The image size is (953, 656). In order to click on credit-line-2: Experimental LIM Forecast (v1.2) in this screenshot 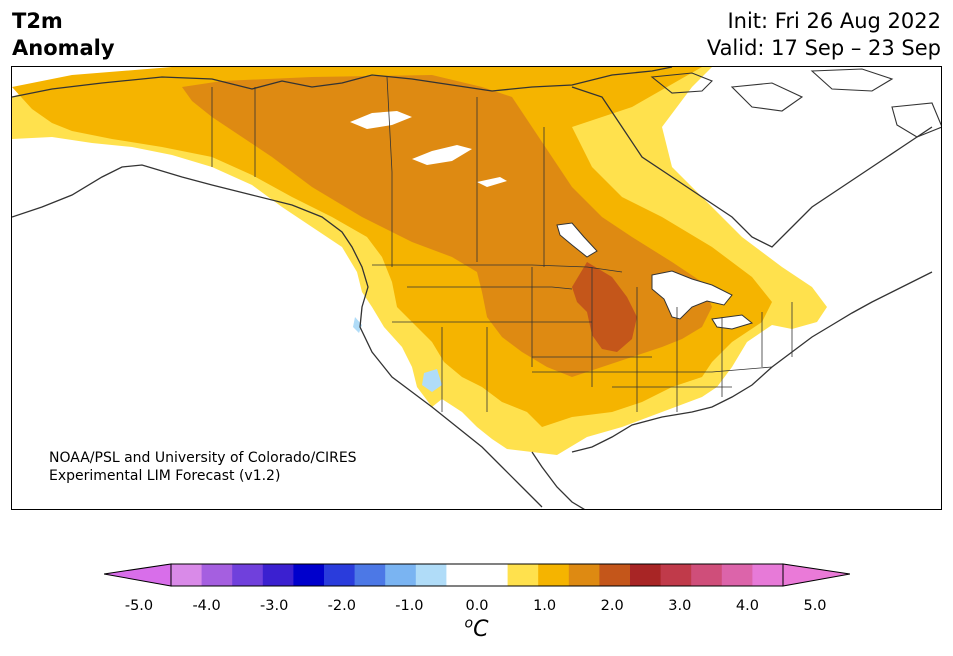, I will do `click(165, 476)`.